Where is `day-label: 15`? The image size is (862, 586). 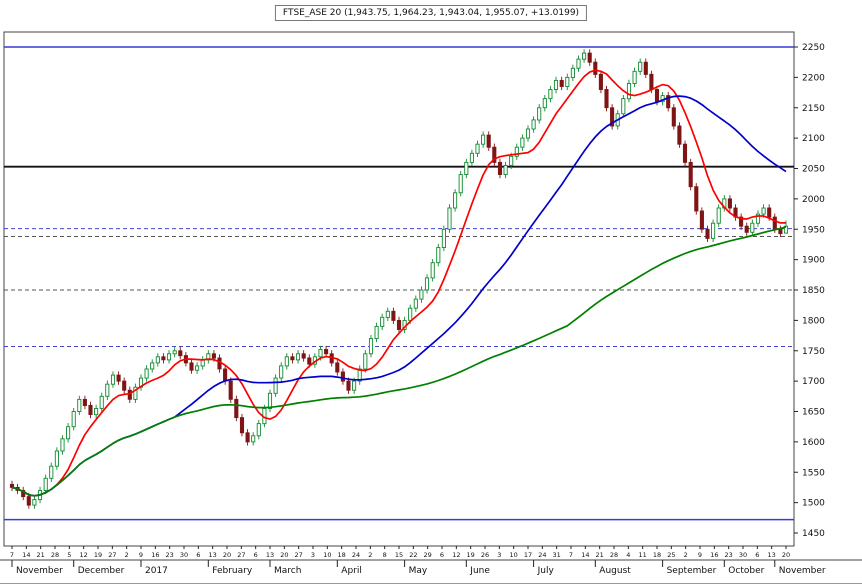 day-label: 15 is located at coordinates (399, 555).